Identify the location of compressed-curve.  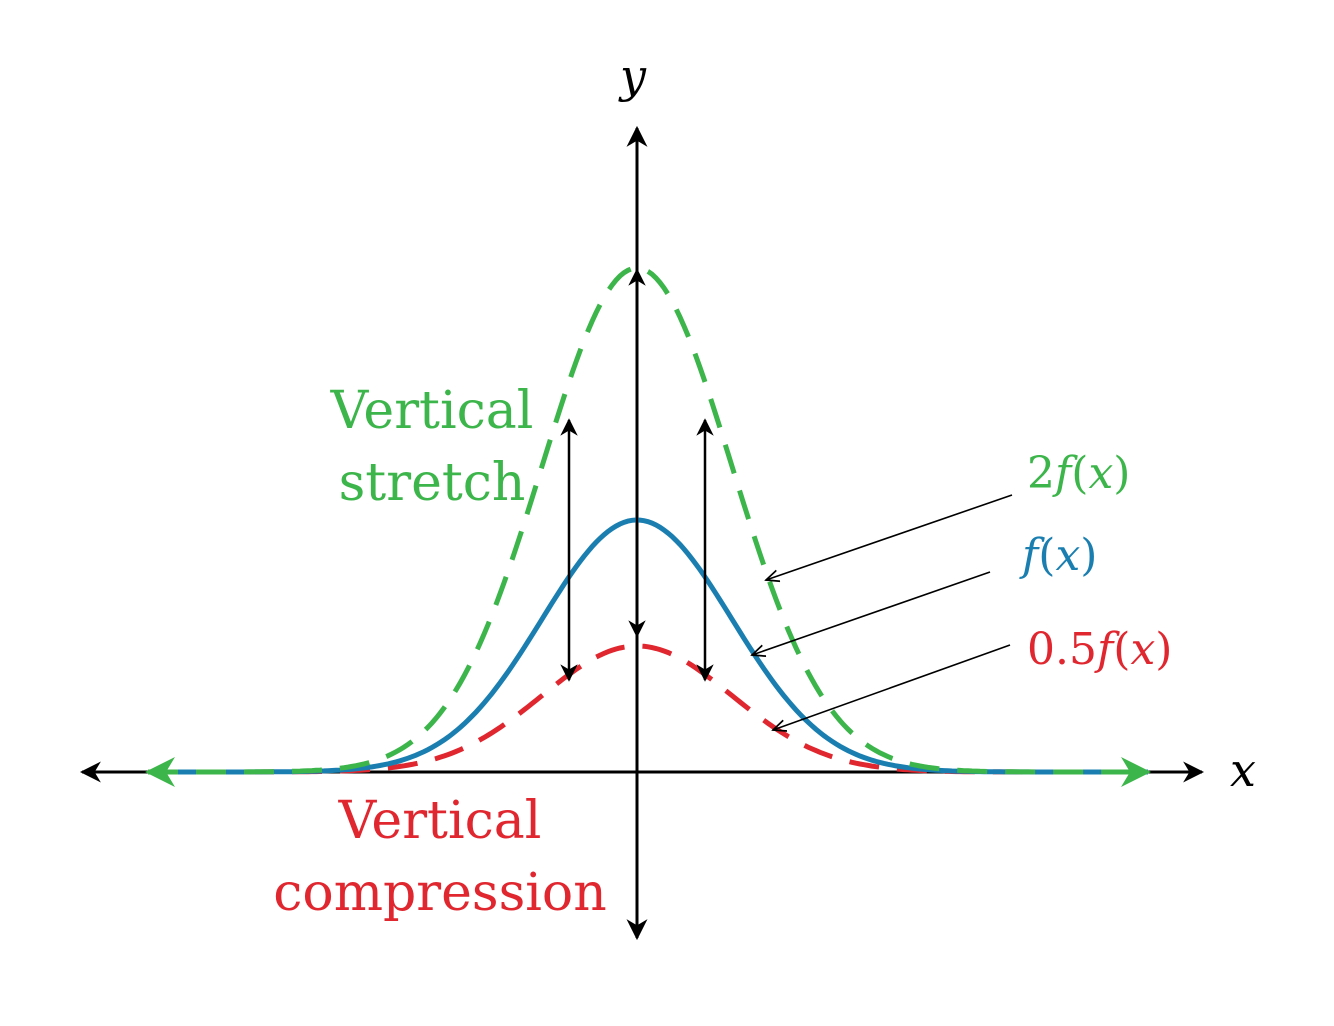
(648, 709).